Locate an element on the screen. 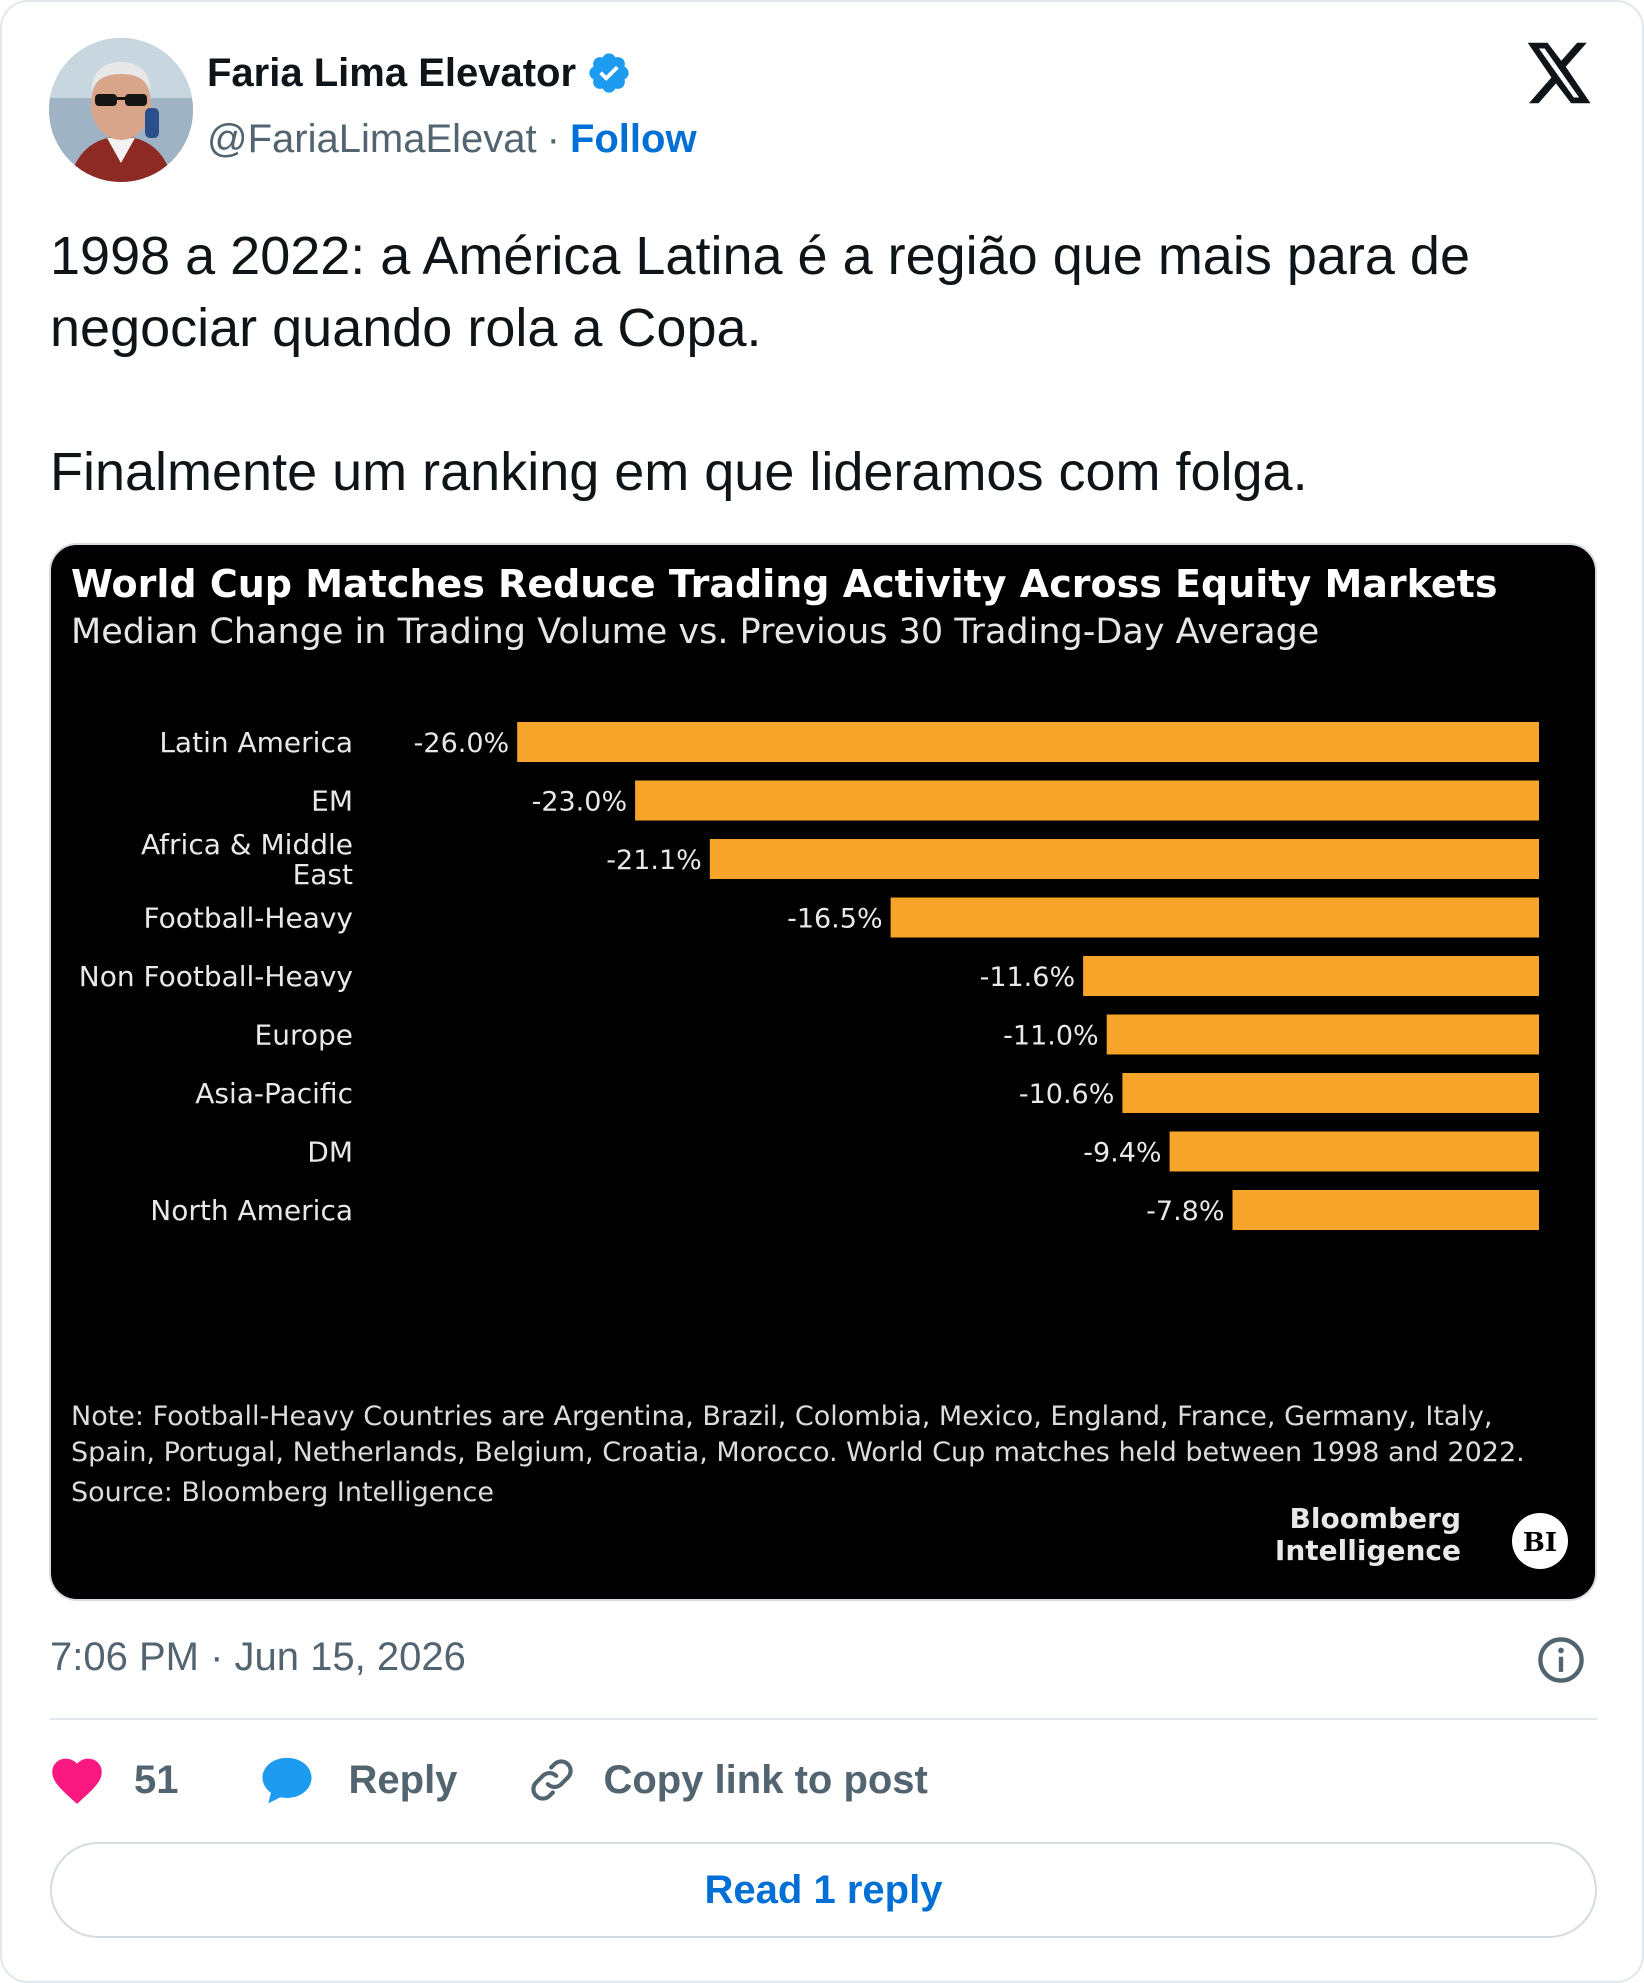 This screenshot has width=1644, height=1983. like-button: 51 is located at coordinates (114, 1780).